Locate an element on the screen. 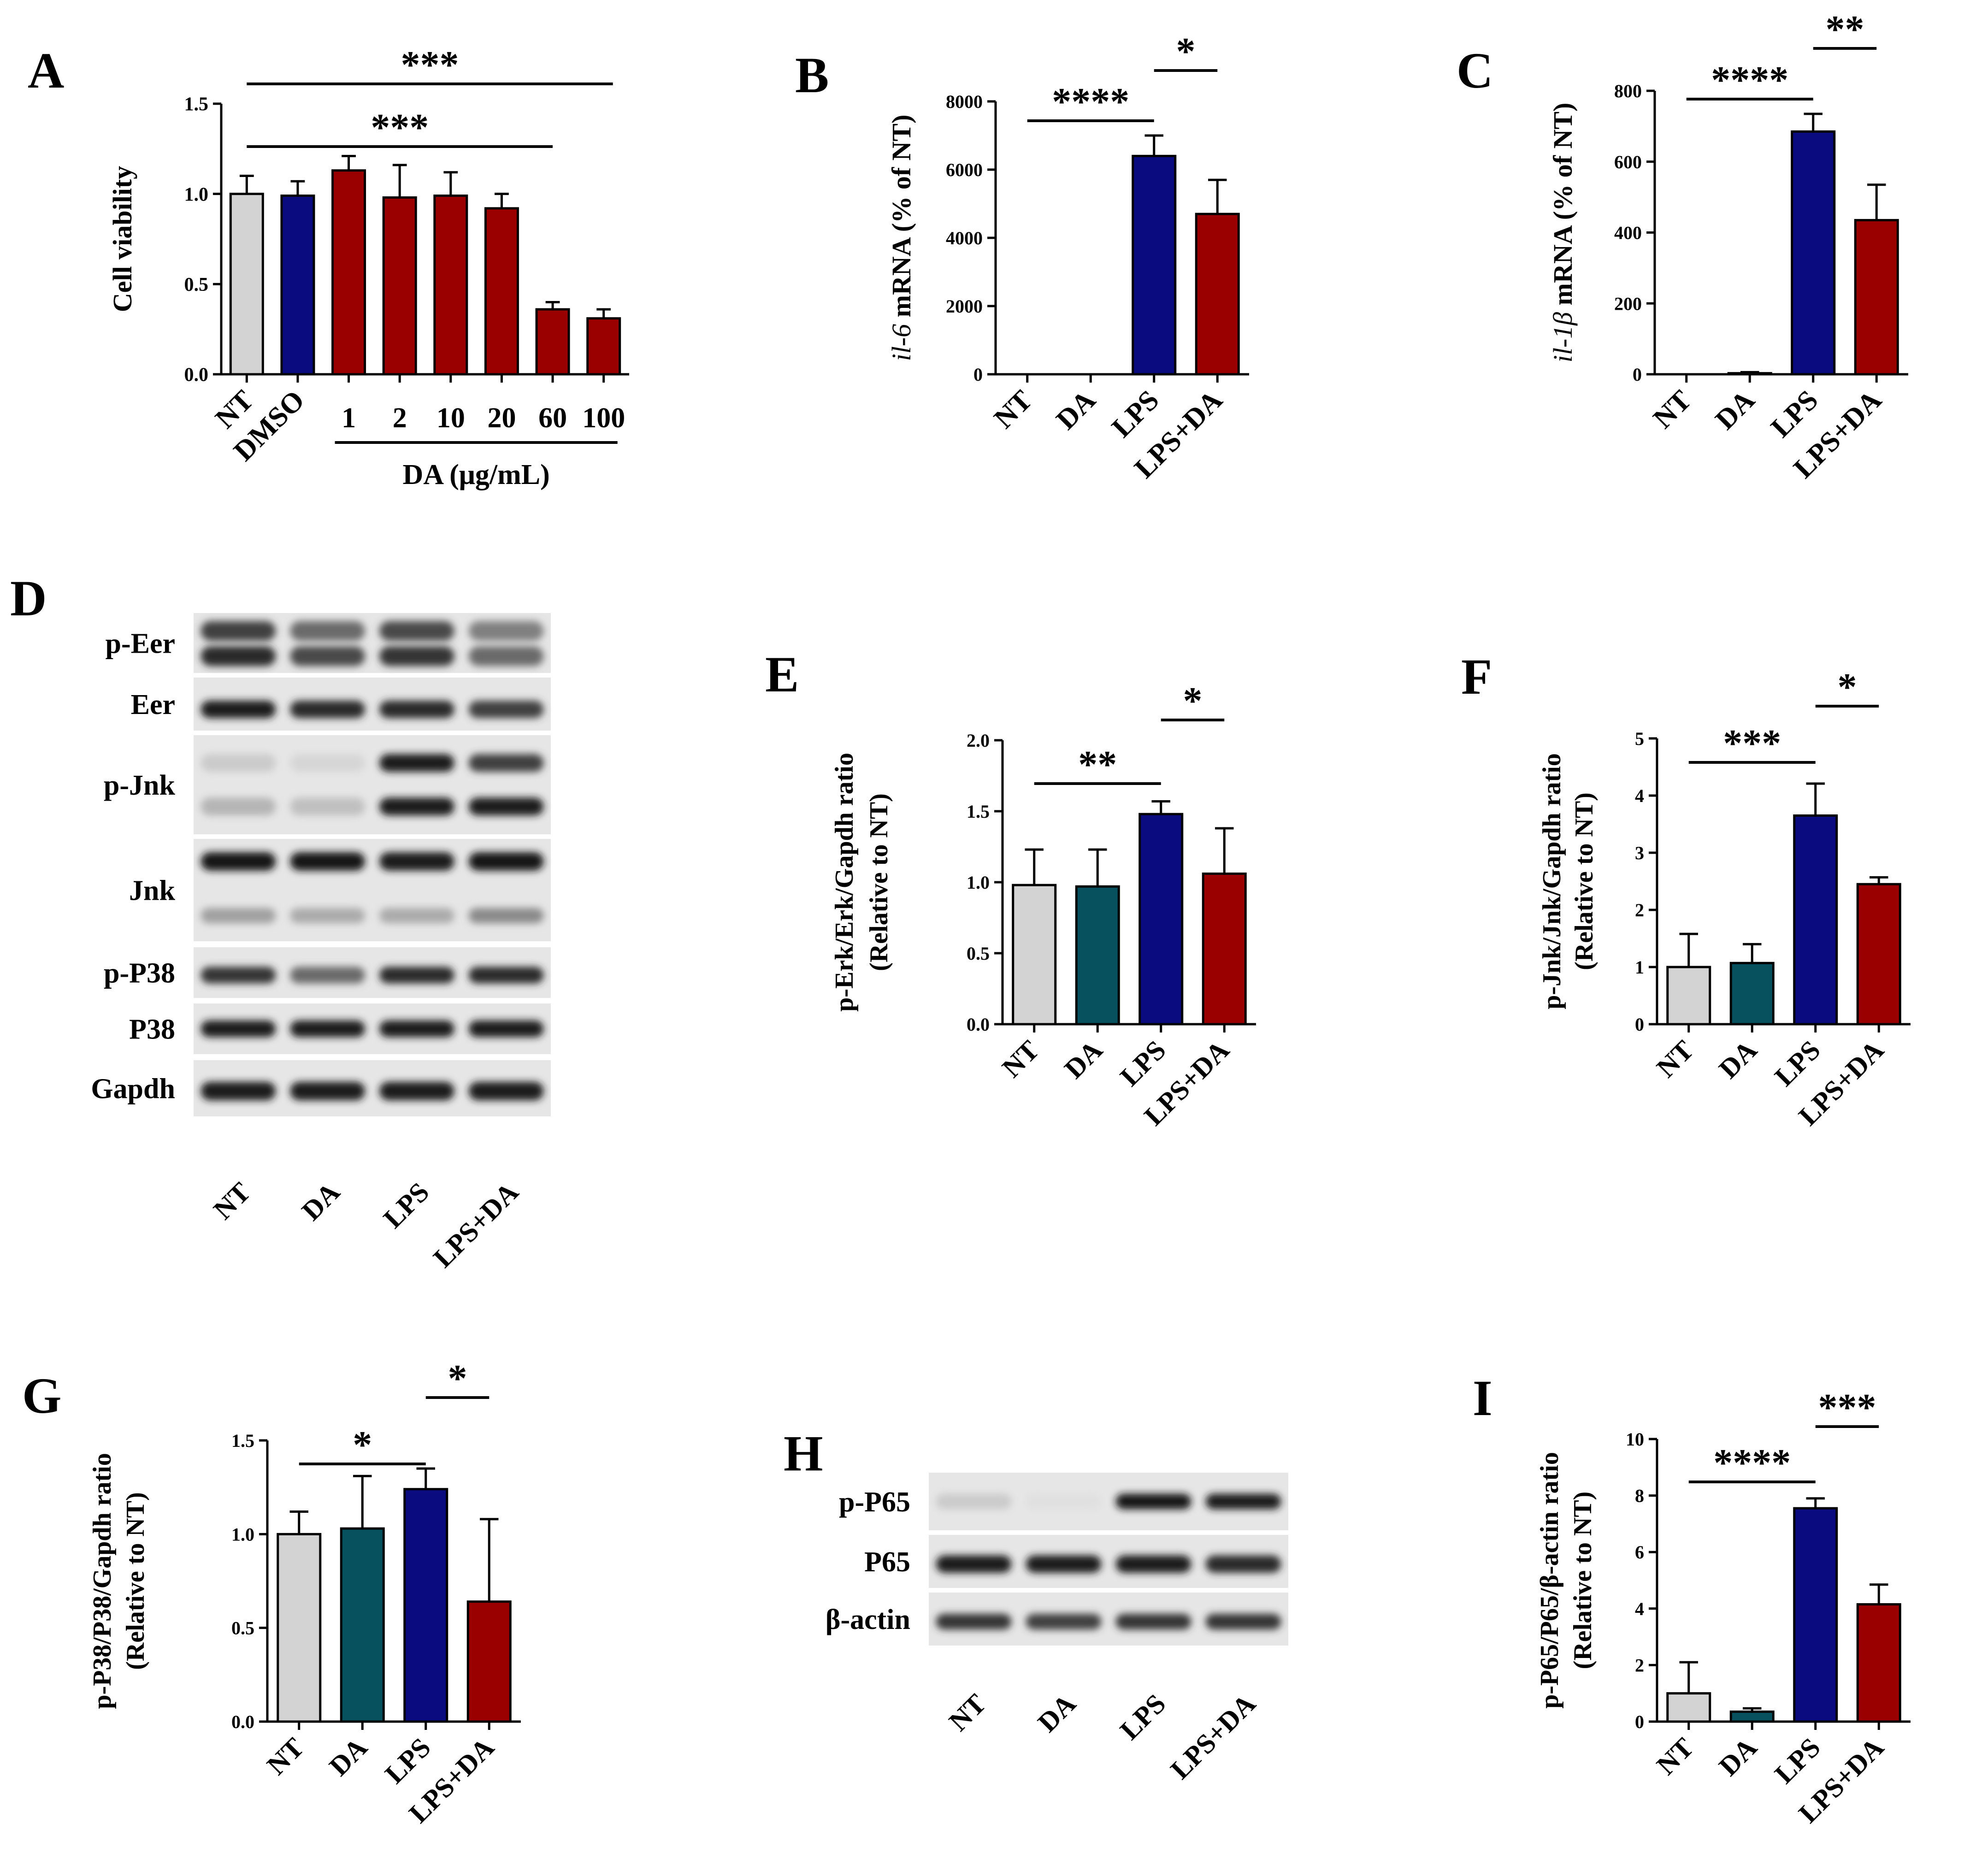 This screenshot has width=1964, height=1876. blot-row--actin is located at coordinates (1109, 1620).